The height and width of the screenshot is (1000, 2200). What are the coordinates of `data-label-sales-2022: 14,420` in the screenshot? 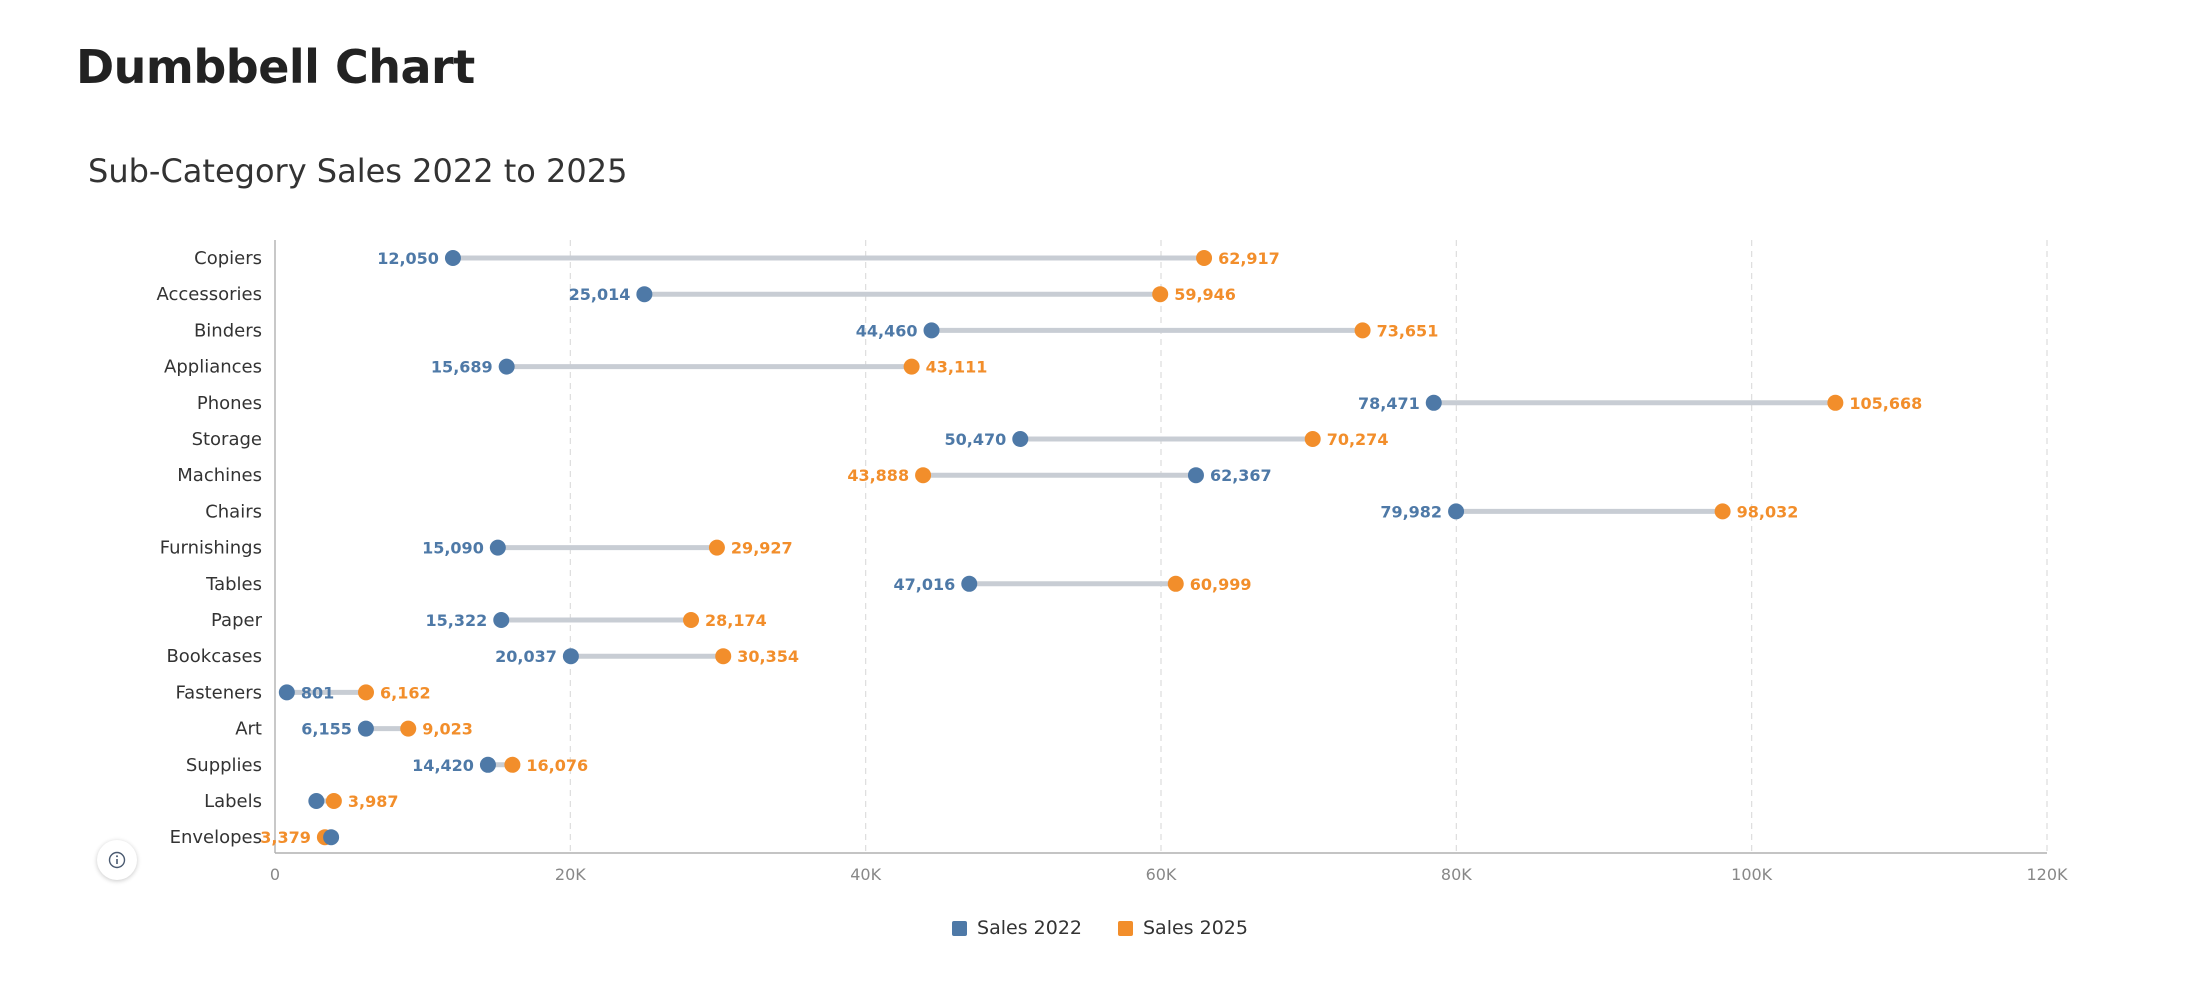 It's located at (443, 765).